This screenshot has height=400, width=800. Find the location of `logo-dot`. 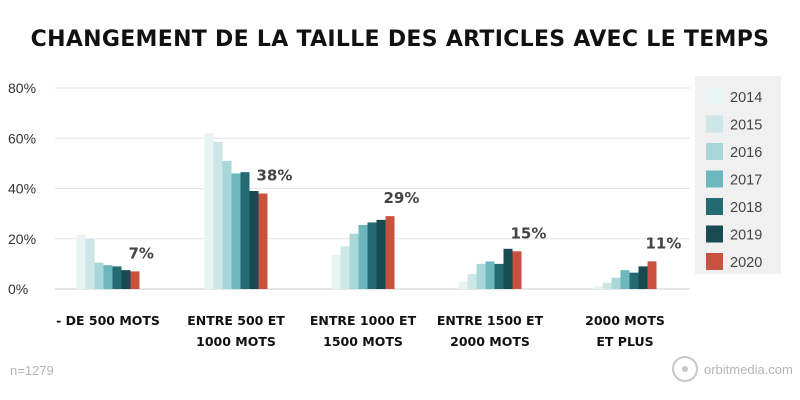

logo-dot is located at coordinates (685, 369).